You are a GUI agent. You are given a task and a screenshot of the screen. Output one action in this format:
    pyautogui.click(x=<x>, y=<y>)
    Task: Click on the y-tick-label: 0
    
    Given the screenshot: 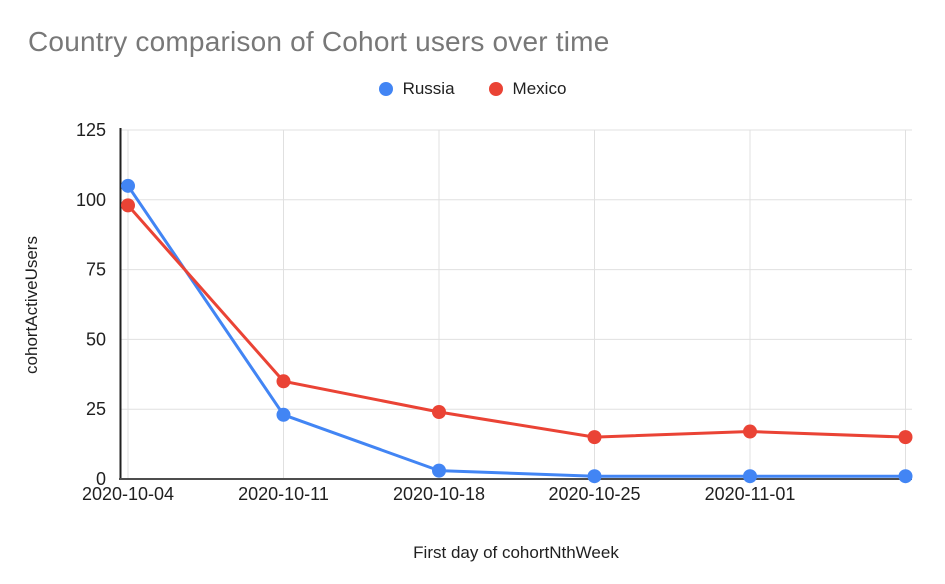 What is the action you would take?
    pyautogui.click(x=101, y=479)
    